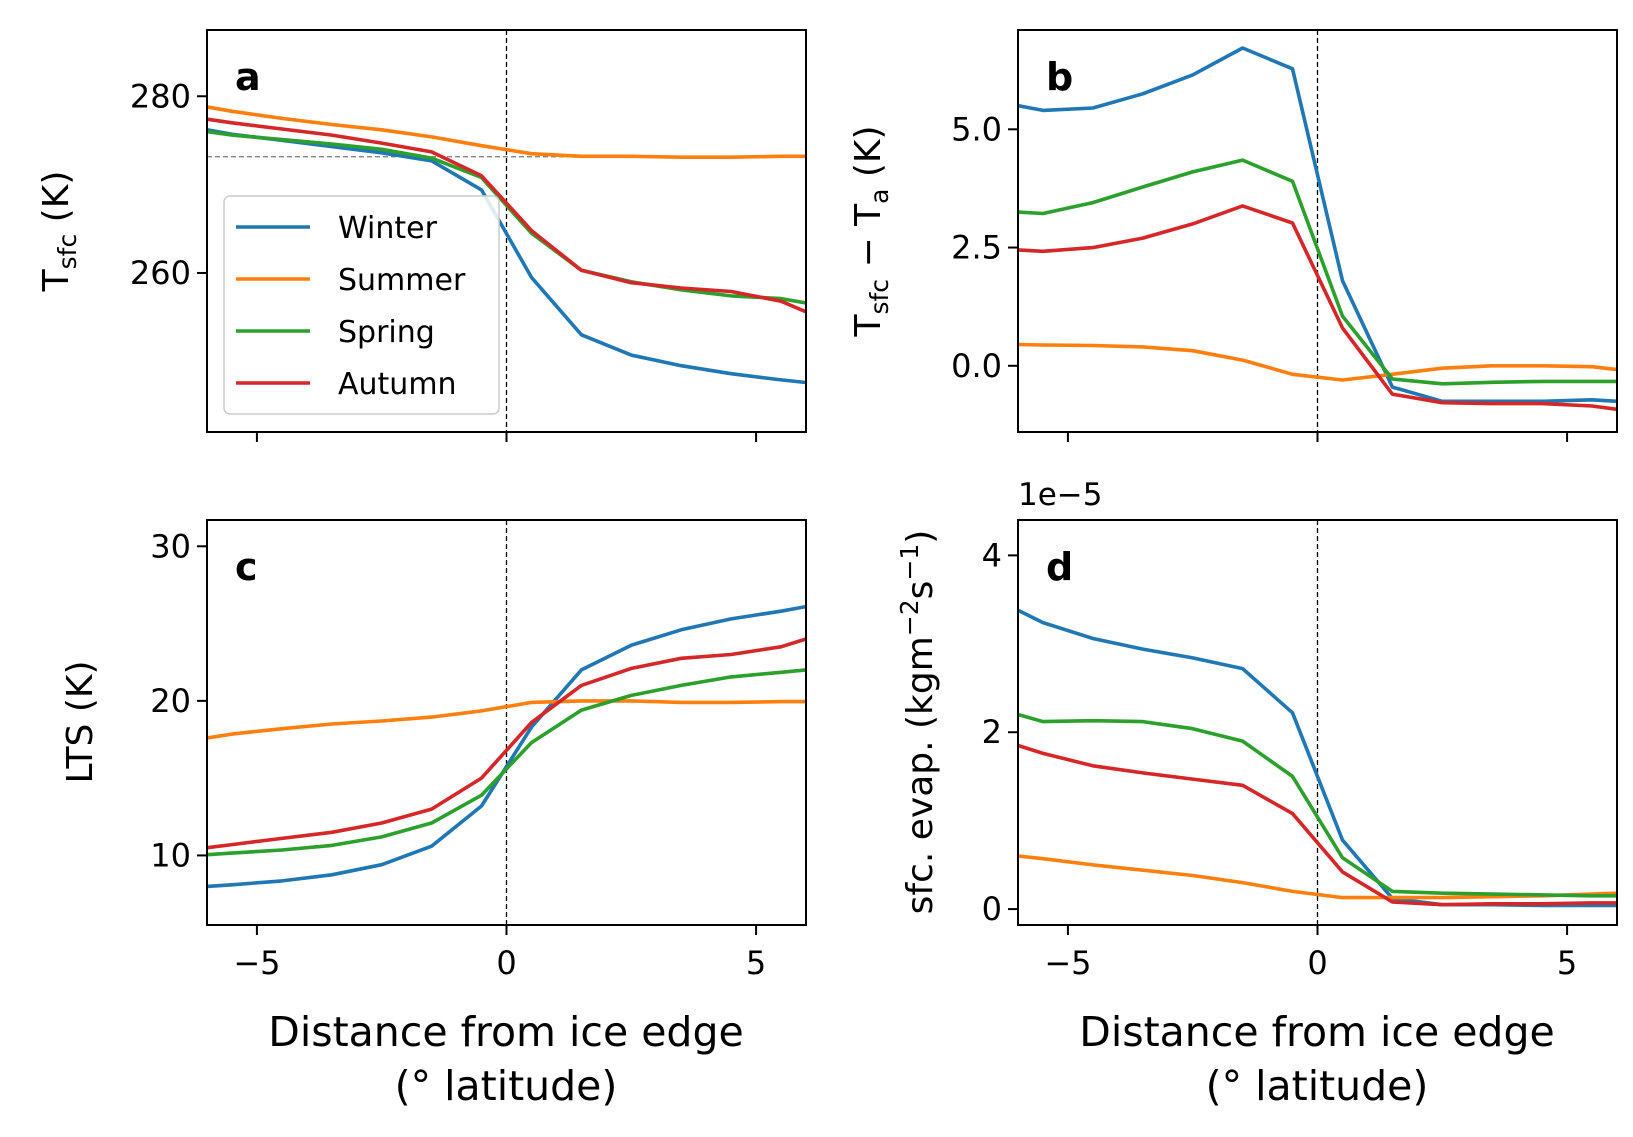  What do you see at coordinates (976, 366) in the screenshot?
I see `panel-b-y-tick-label: 0.0` at bounding box center [976, 366].